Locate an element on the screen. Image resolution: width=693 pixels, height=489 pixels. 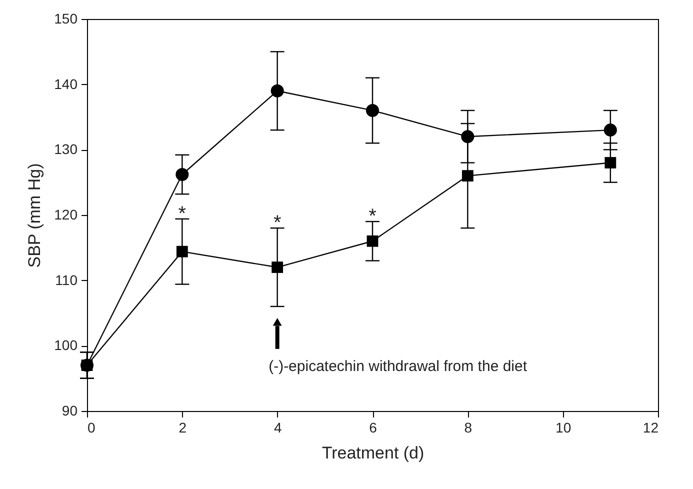
x-axis-title: Treatment (d) is located at coordinates (373, 453).